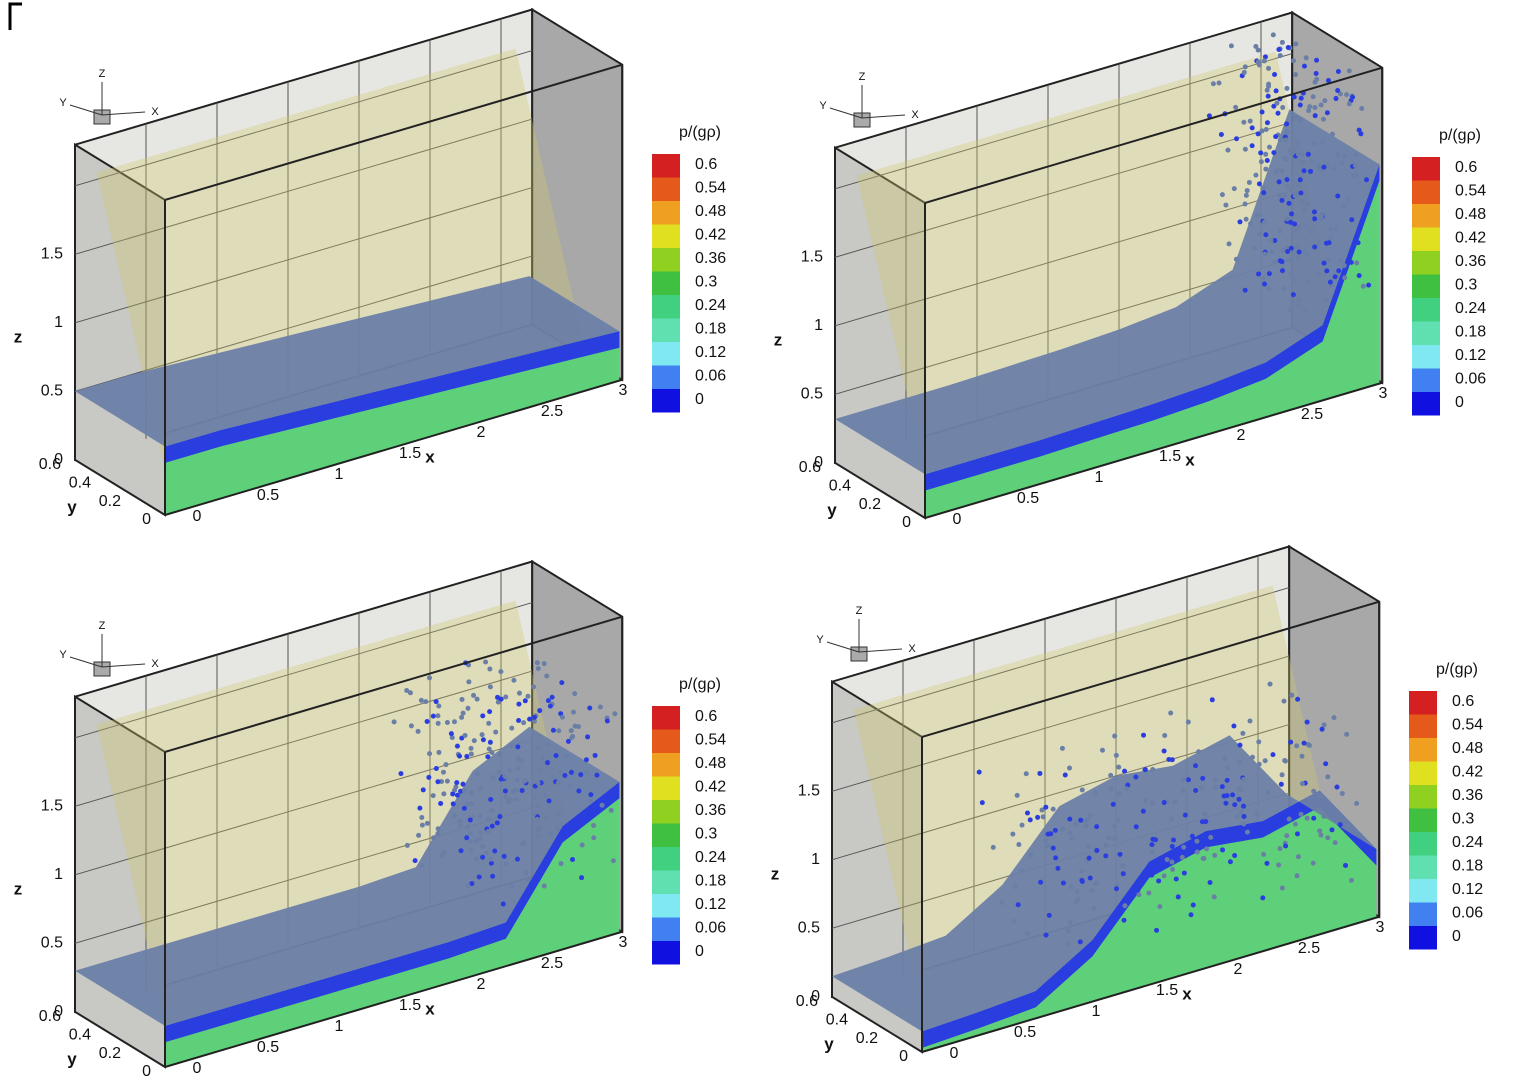 Image resolution: width=1519 pixels, height=1081 pixels. Describe the element at coordinates (812, 394) in the screenshot. I see `z-tick-label: 0.5` at that location.